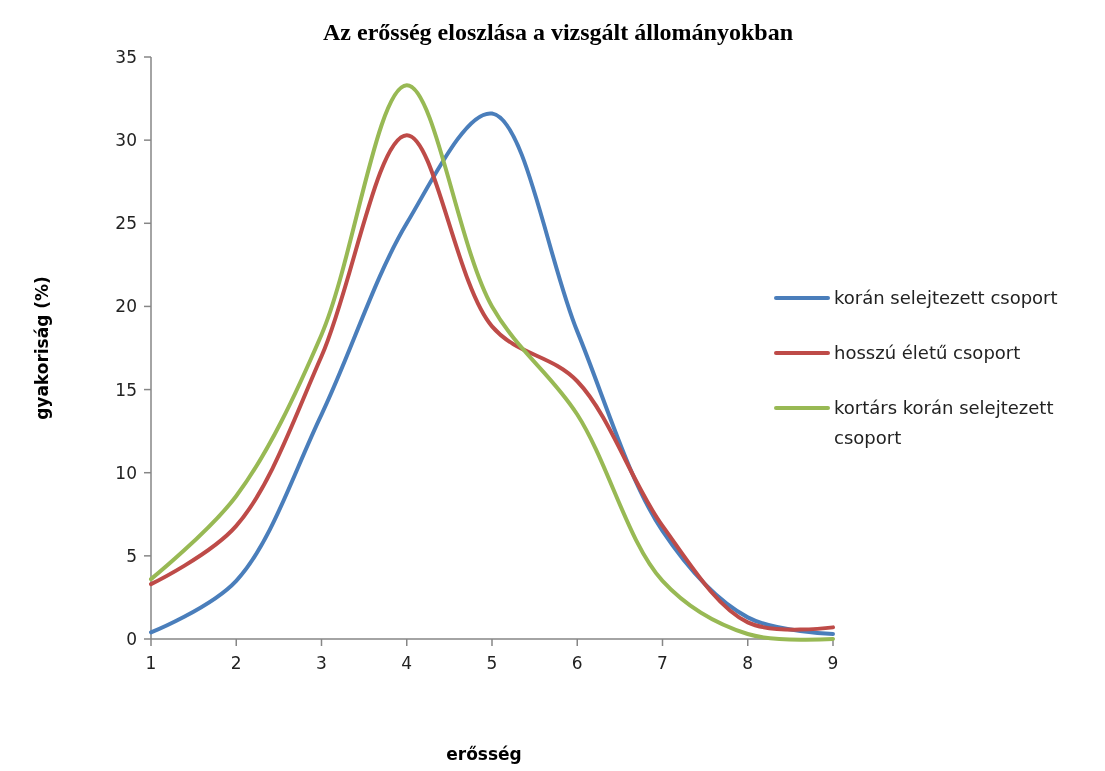 This screenshot has height=771, width=1105. I want to click on y-tick-label: 10, so click(126, 472).